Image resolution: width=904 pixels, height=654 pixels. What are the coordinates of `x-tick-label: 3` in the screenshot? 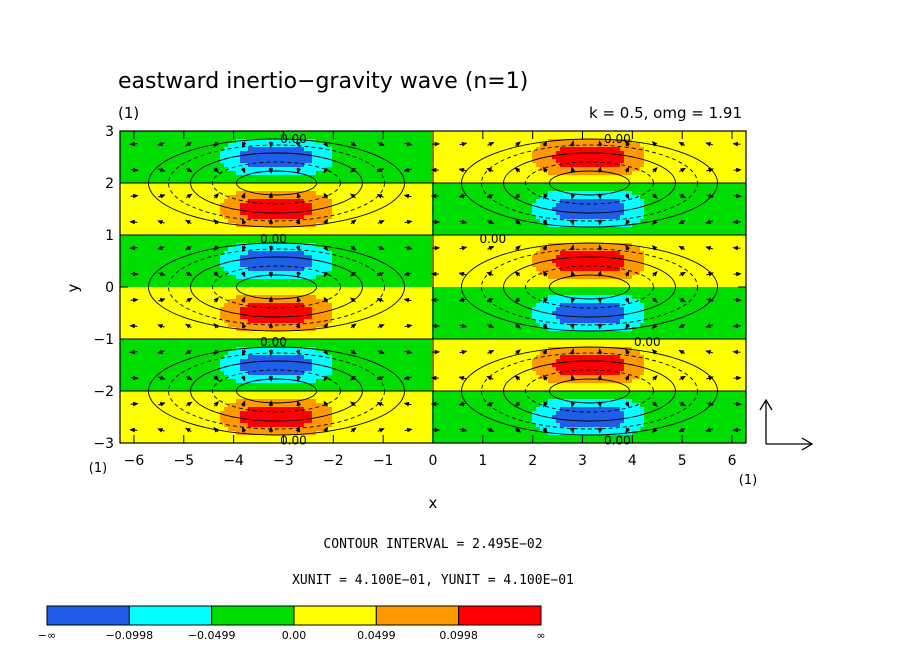 It's located at (582, 461).